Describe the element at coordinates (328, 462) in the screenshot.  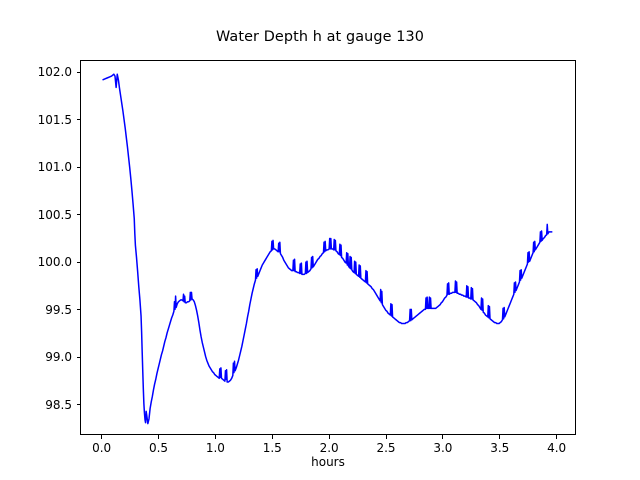
I see `x-axis-label: hours` at that location.